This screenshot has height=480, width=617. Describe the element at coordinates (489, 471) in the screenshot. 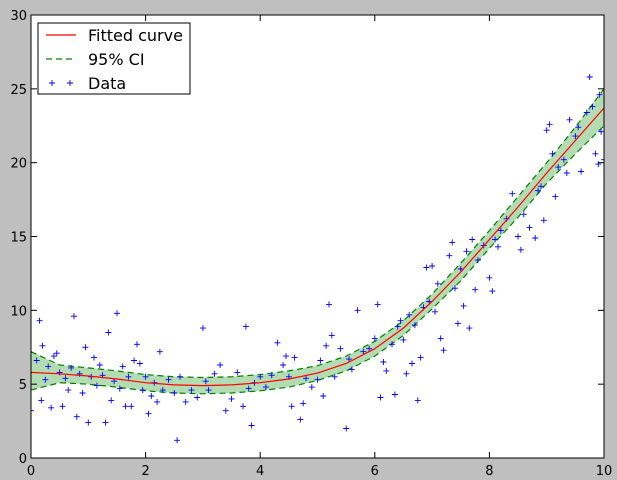

I see `x-tick-label-4: 8` at that location.